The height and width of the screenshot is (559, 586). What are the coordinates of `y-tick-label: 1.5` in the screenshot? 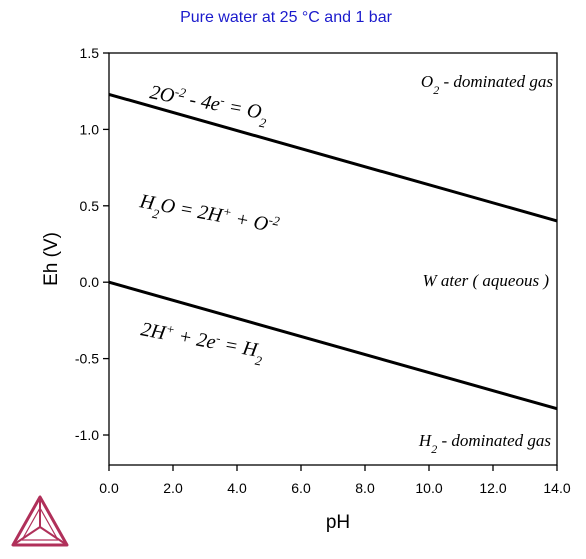 It's located at (90, 53).